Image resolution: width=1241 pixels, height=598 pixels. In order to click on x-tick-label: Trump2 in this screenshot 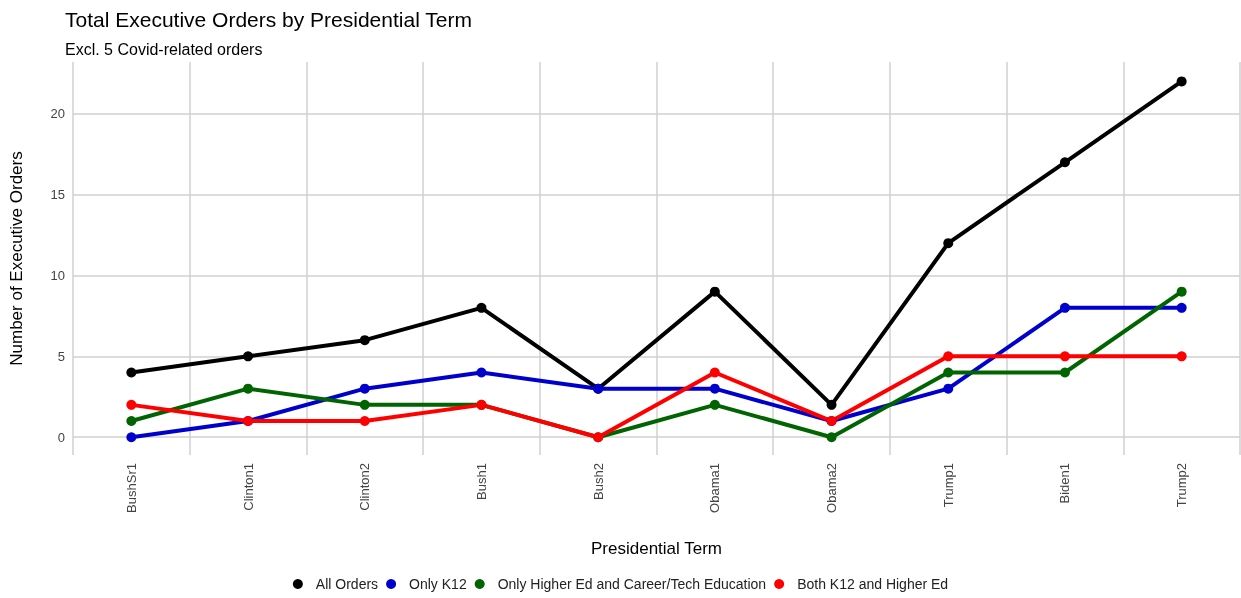, I will do `click(1182, 485)`.